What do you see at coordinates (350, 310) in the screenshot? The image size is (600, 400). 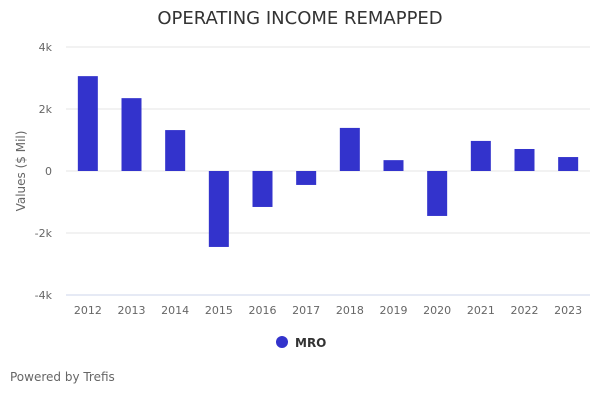 I see `x-tick-label: 2018` at bounding box center [350, 310].